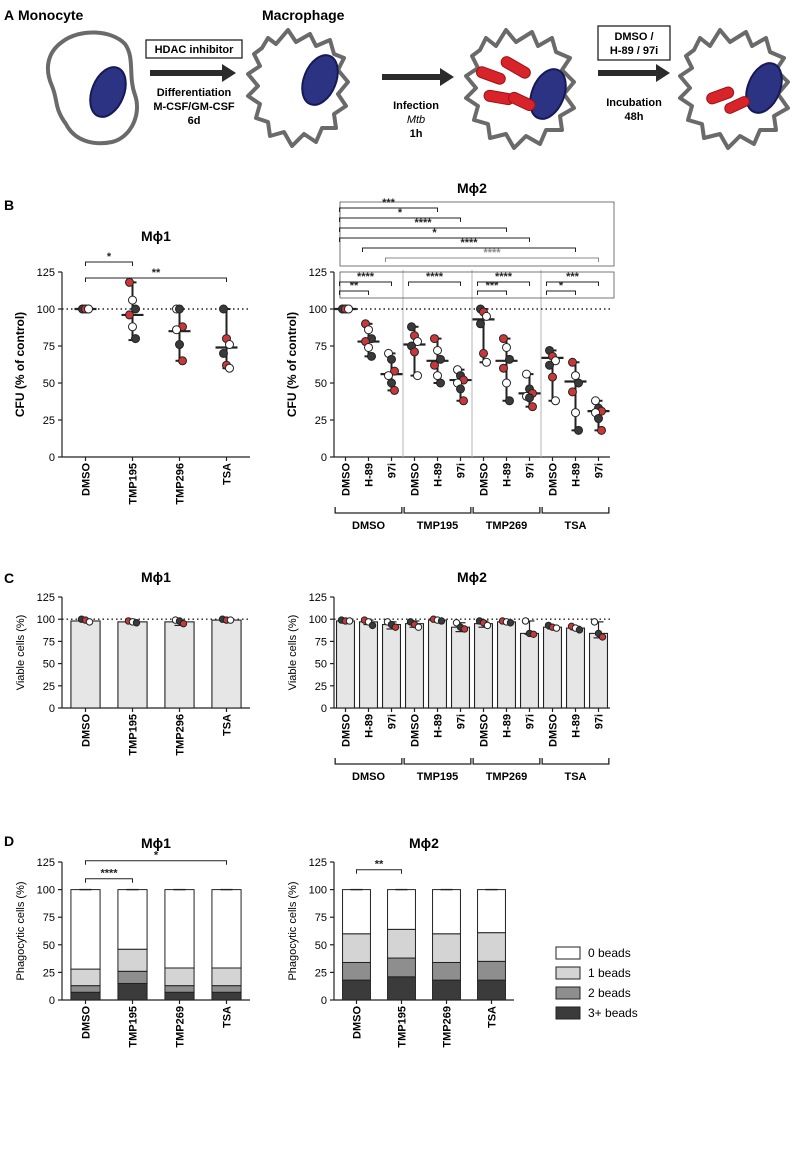  Describe the element at coordinates (298, 88) in the screenshot. I see `macrophage-cell` at that location.